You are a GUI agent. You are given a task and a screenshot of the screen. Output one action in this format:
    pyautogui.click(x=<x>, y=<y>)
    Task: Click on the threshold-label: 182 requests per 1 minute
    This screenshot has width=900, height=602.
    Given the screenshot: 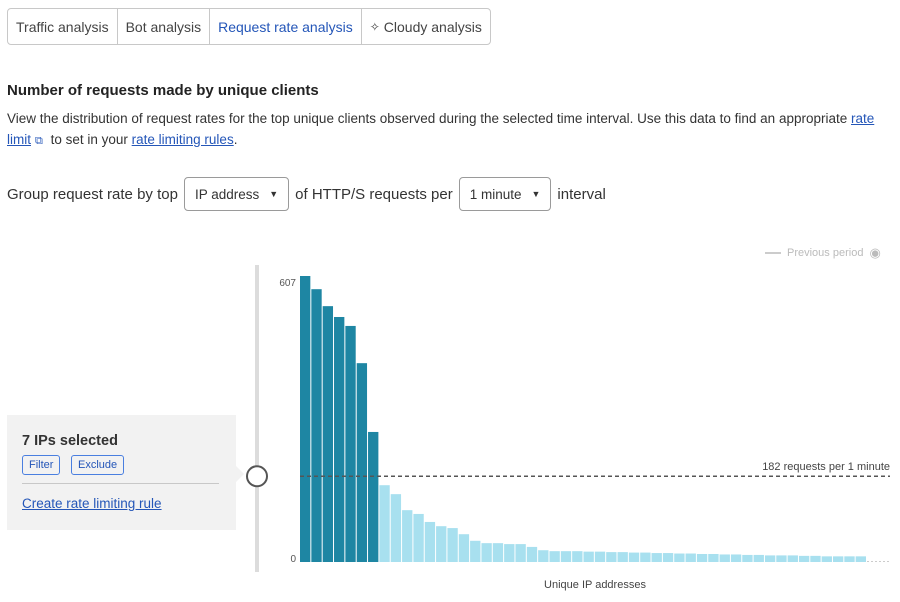 What is the action you would take?
    pyautogui.click(x=826, y=467)
    